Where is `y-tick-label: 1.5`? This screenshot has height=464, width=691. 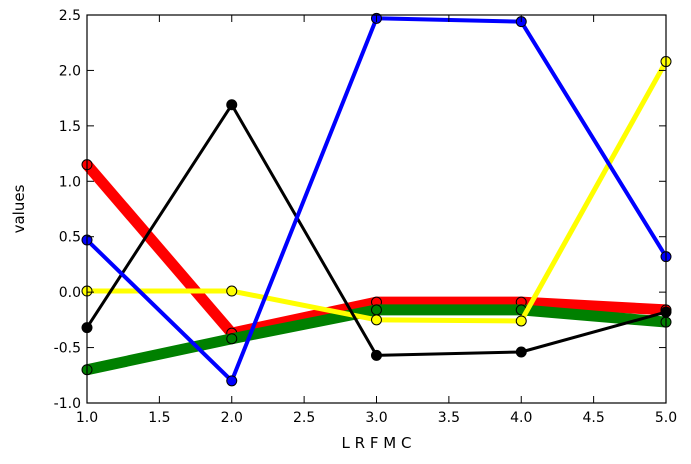 y-tick-label: 1.5 is located at coordinates (70, 127).